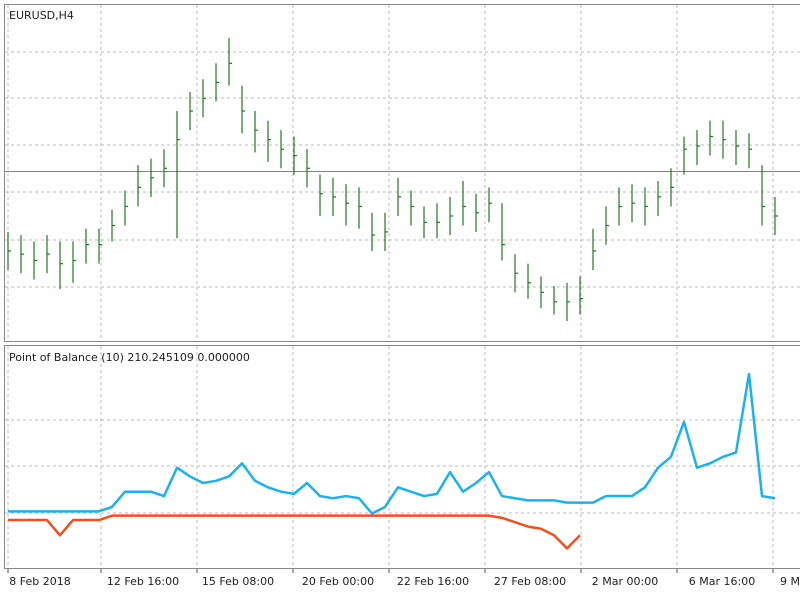  Describe the element at coordinates (143, 581) in the screenshot. I see `x-tick-label: 12 Feb 16:00` at that location.